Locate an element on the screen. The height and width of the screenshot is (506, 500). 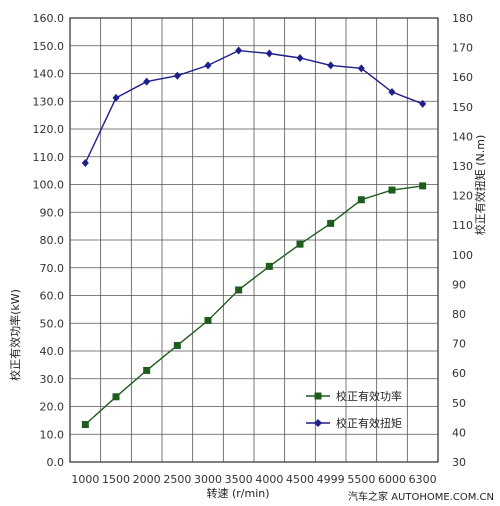
y-tick-label-right: 60 is located at coordinates (459, 373).